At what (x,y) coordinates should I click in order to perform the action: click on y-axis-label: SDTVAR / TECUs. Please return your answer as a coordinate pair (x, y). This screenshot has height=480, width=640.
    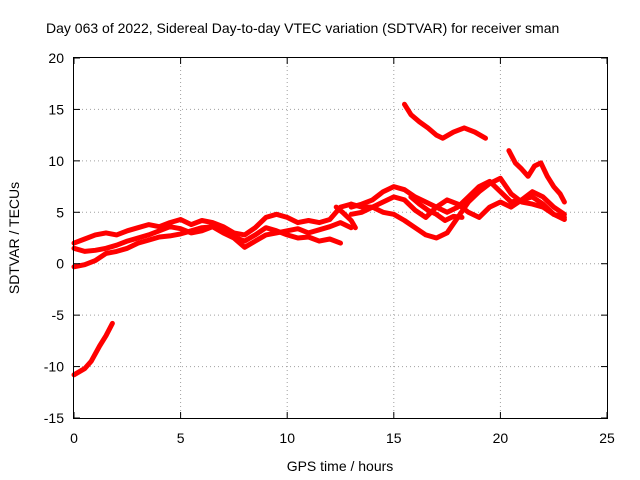
    Looking at the image, I should click on (14, 238).